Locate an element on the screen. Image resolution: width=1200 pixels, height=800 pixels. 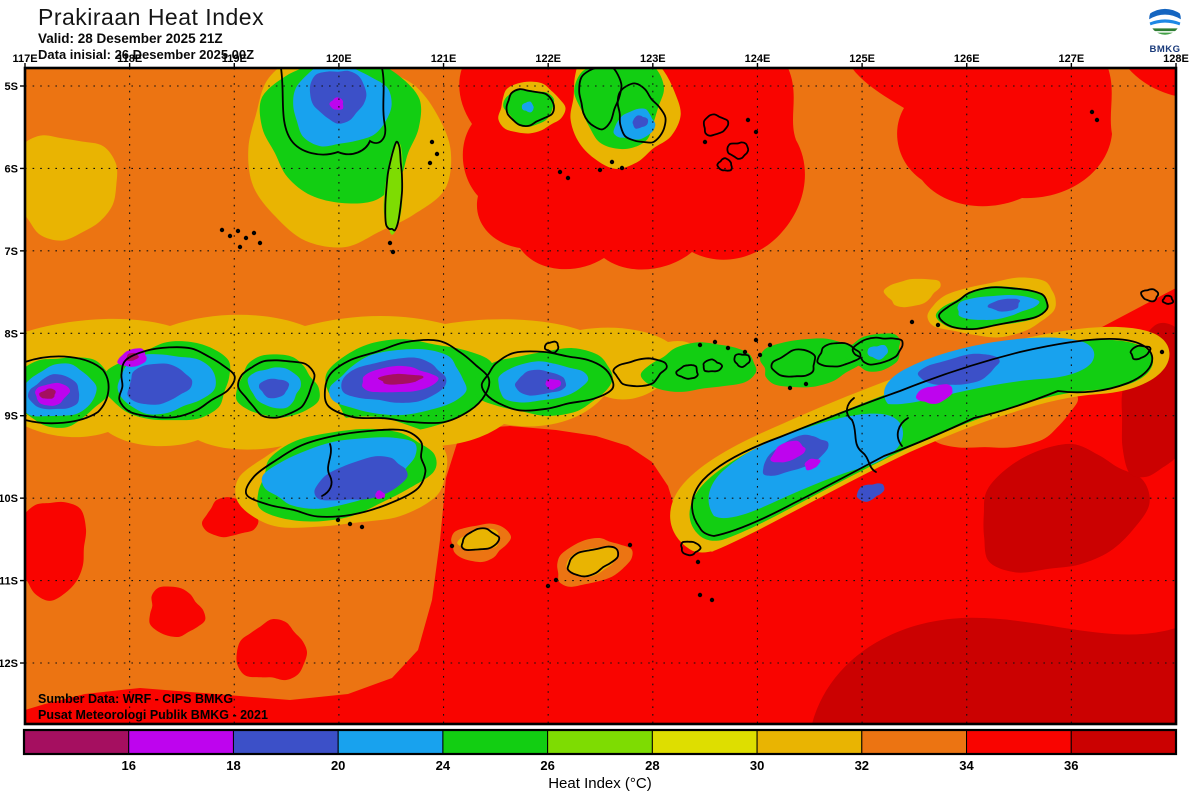
lon-tick-label: 119E is located at coordinates (234, 59).